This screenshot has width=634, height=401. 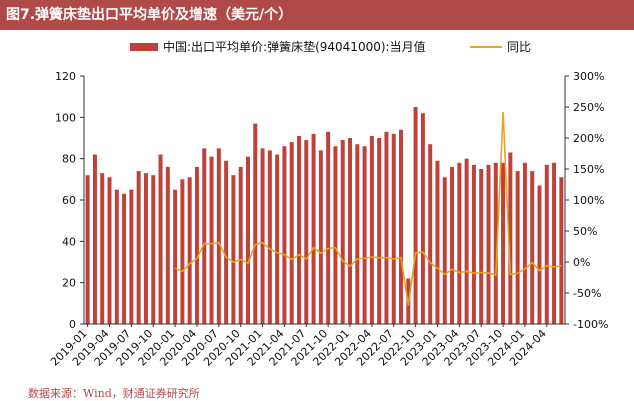 I want to click on legend: 中国:出口平均单价:弹簧床垫(94041000):当月值 同比, so click(x=330, y=46).